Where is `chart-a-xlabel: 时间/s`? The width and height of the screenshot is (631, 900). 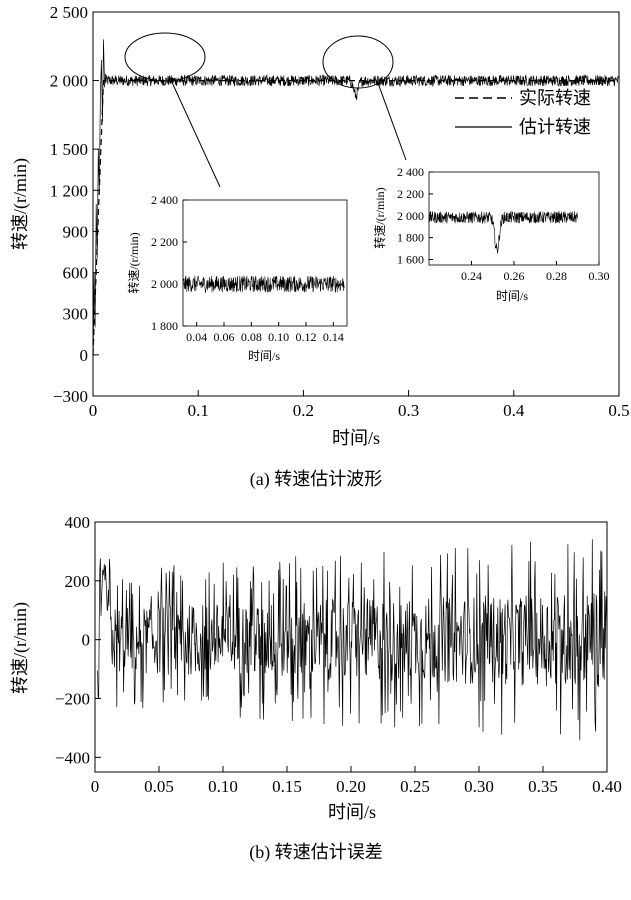 chart-a-xlabel: 时间/s is located at coordinates (356, 438).